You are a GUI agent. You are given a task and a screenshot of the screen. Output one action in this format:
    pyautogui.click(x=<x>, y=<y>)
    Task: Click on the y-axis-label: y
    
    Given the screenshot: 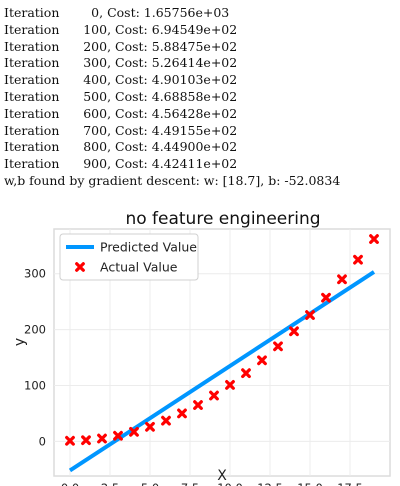 What is the action you would take?
    pyautogui.click(x=20, y=342)
    